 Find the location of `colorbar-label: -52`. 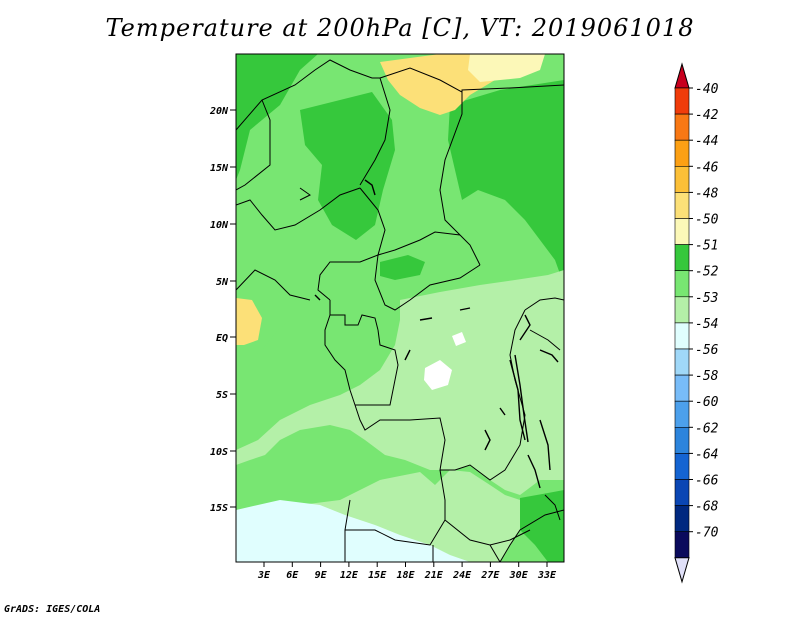

colorbar-label: -52 is located at coordinates (707, 272).